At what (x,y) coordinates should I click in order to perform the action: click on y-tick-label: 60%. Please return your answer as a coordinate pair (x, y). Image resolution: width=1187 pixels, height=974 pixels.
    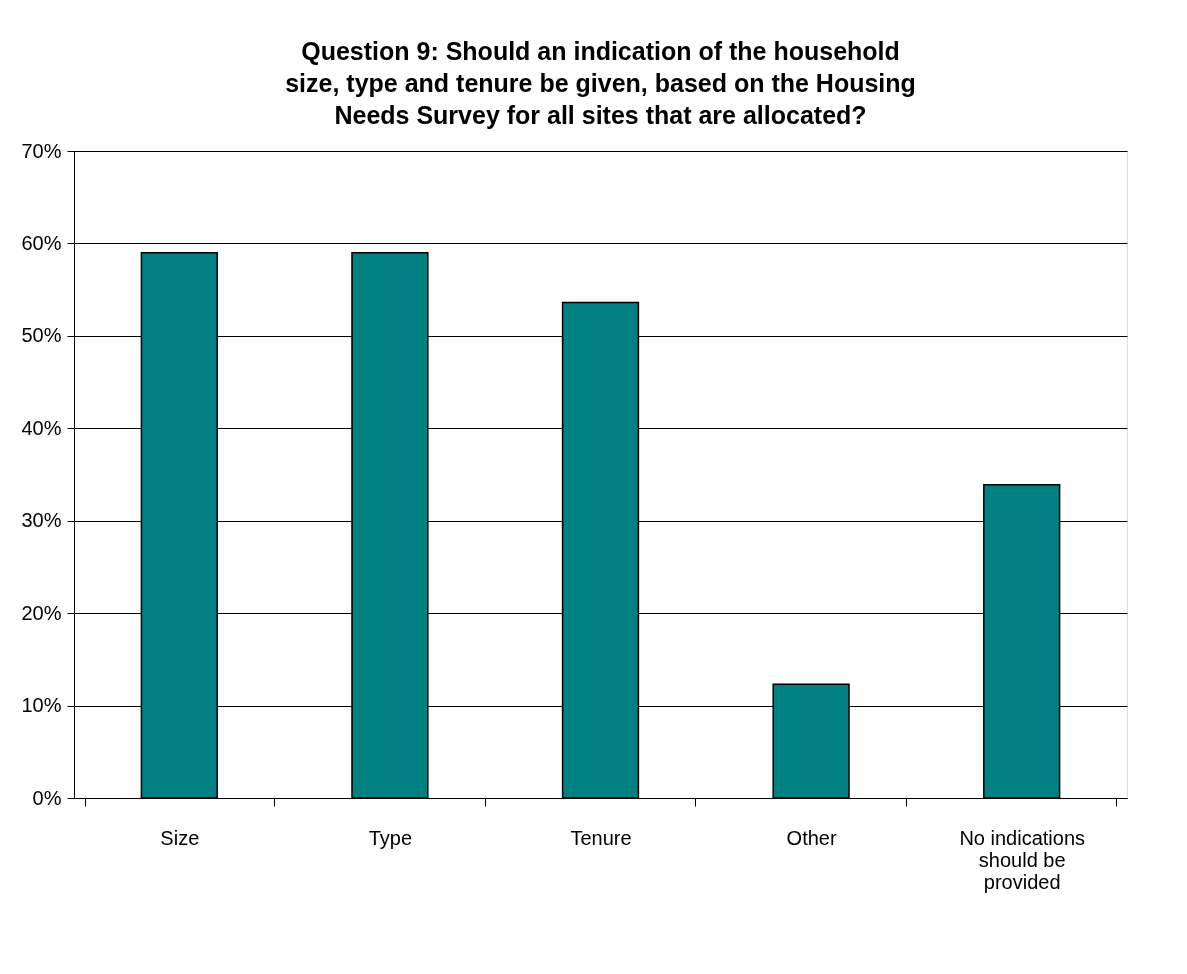
    Looking at the image, I should click on (41, 242).